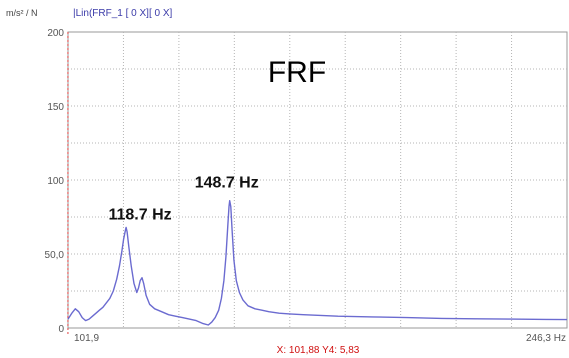  I want to click on y-tick-label: 100, so click(55, 181).